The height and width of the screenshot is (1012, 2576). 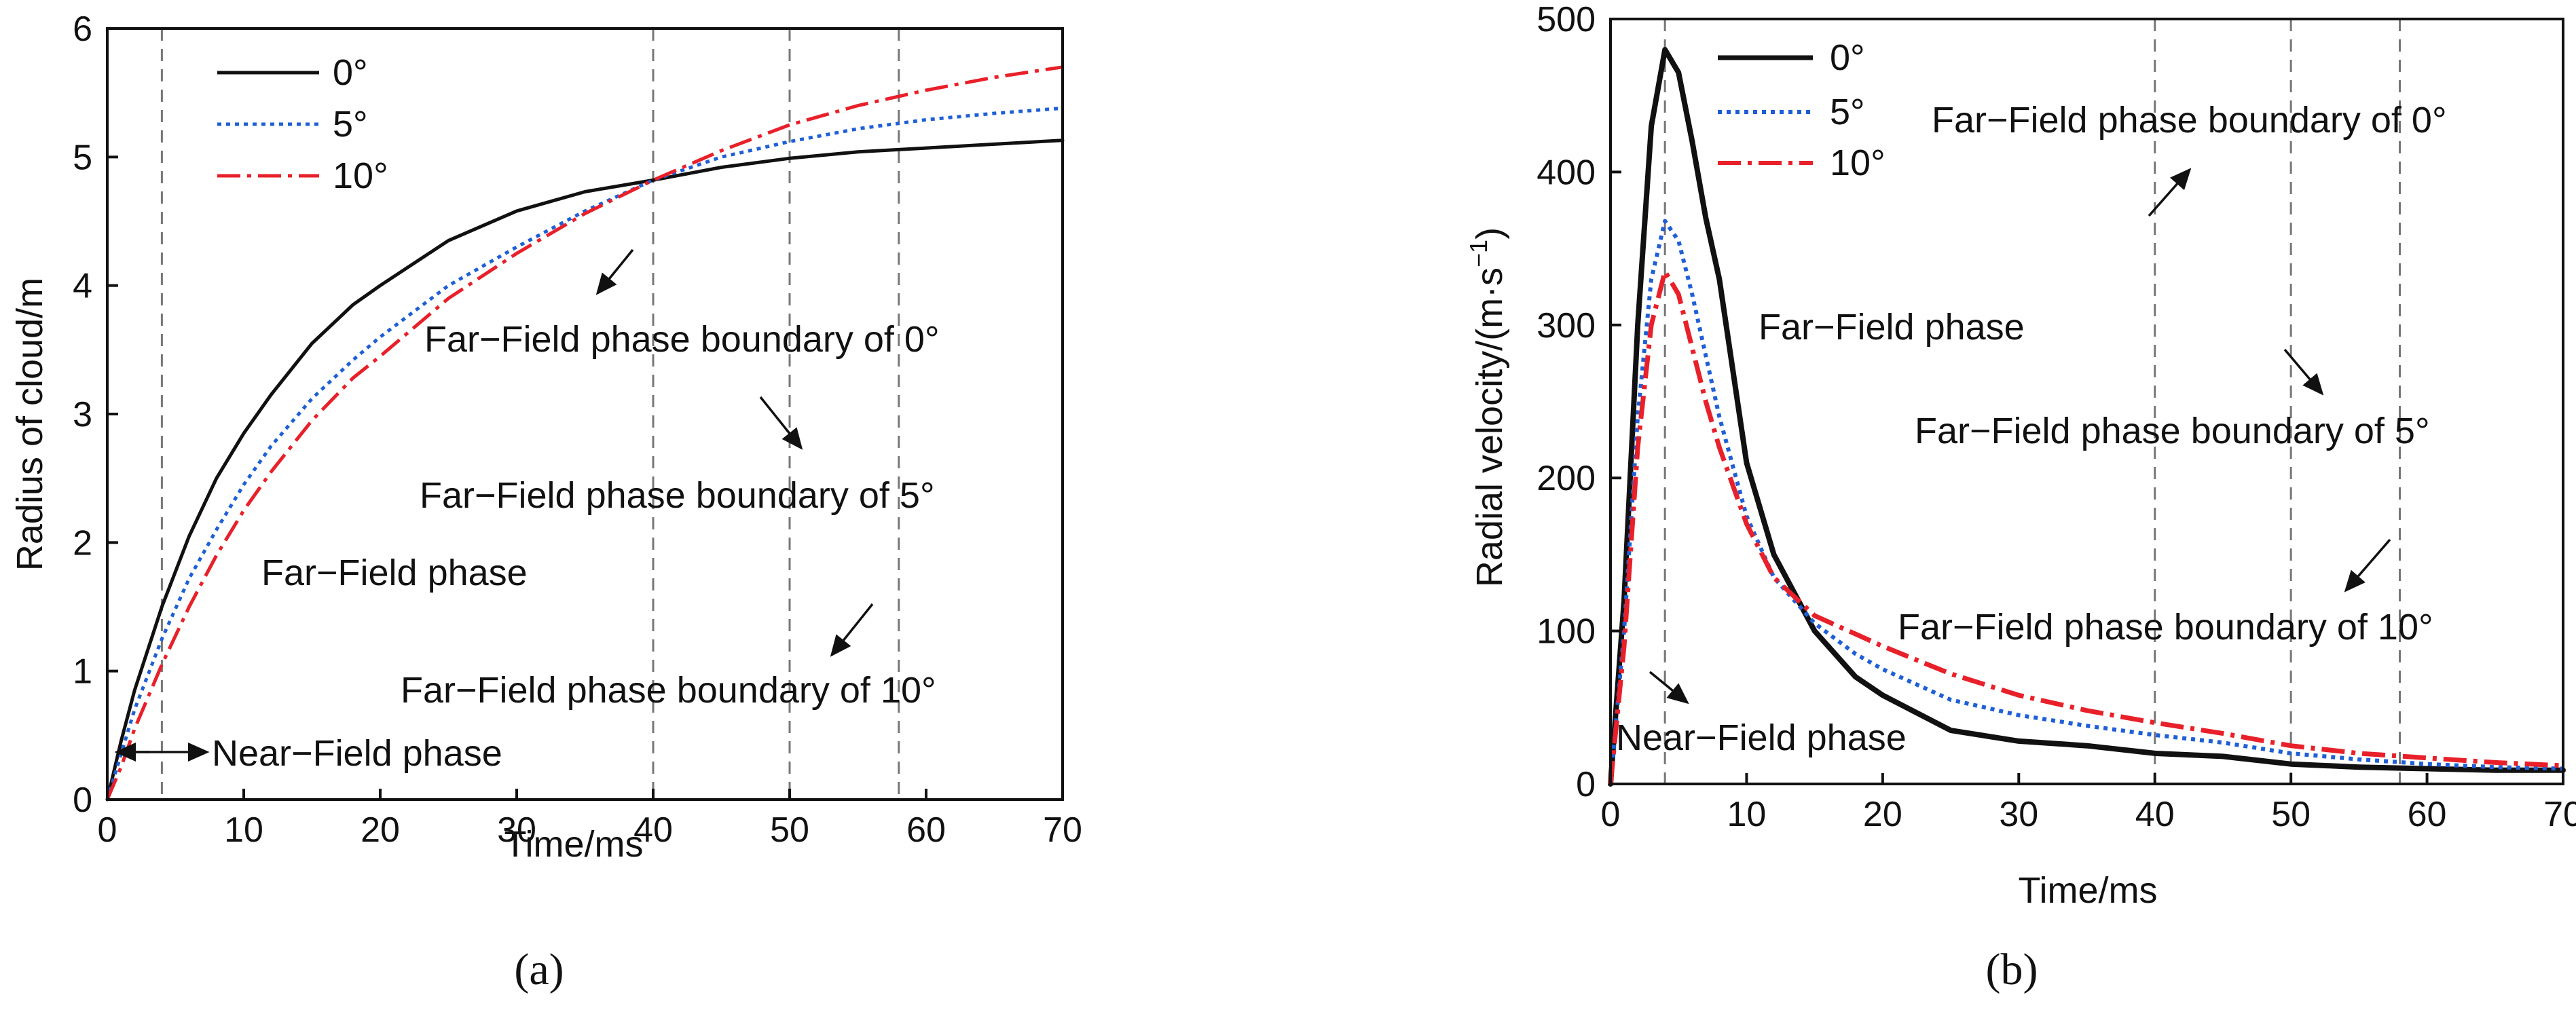 I want to click on chart-b-y-axis-title-end: ), so click(x=1489, y=234).